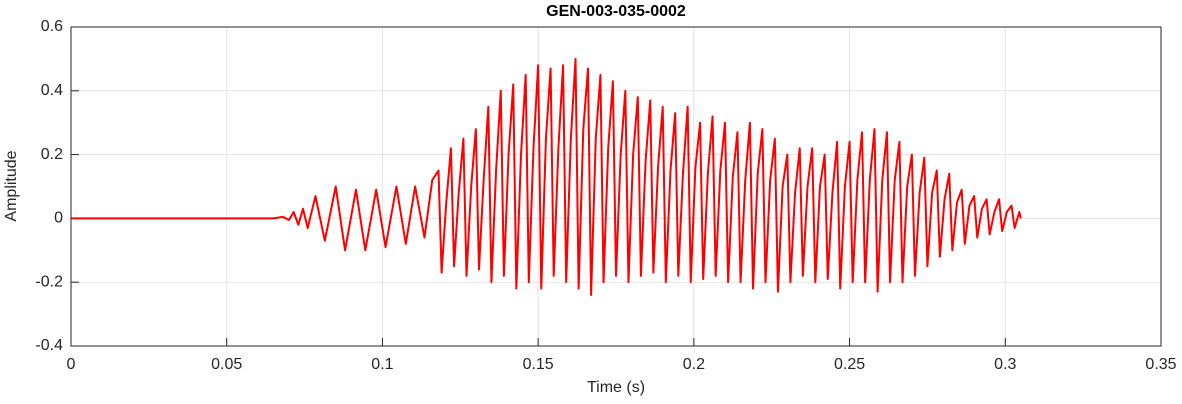 This screenshot has height=404, width=1182. Describe the element at coordinates (694, 364) in the screenshot. I see `x-tick-label: 0.2` at that location.